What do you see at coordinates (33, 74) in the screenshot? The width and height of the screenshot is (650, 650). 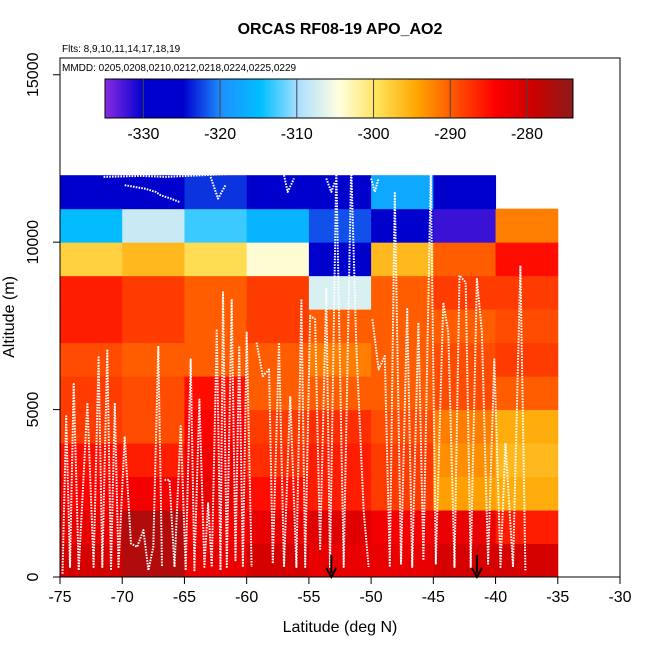 I see `y-tick-label: 15000` at bounding box center [33, 74].